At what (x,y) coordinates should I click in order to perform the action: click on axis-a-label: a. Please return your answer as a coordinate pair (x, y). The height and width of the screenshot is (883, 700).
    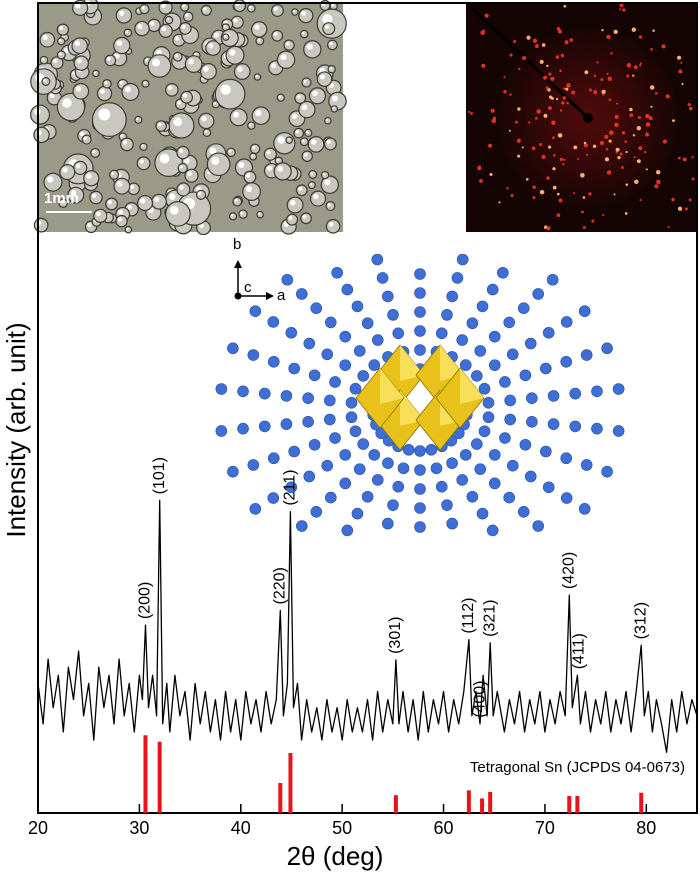
    Looking at the image, I should click on (281, 295).